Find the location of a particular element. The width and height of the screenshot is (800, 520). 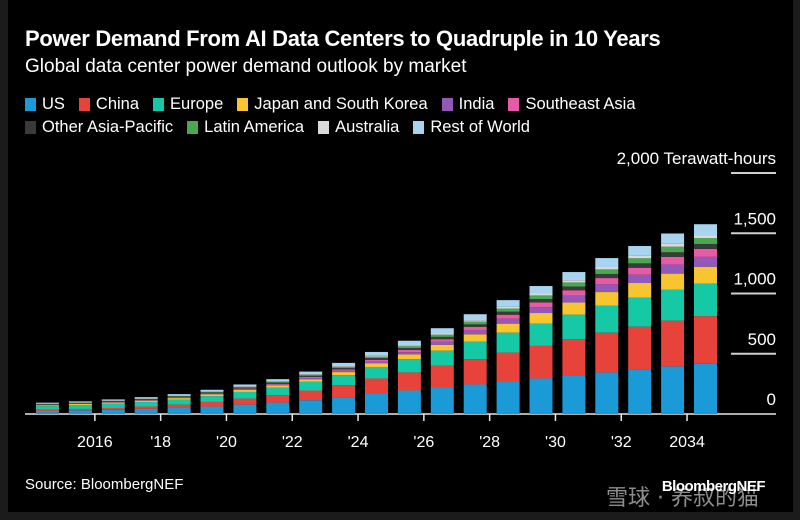

bar-stack-2022 is located at coordinates (278, 396).